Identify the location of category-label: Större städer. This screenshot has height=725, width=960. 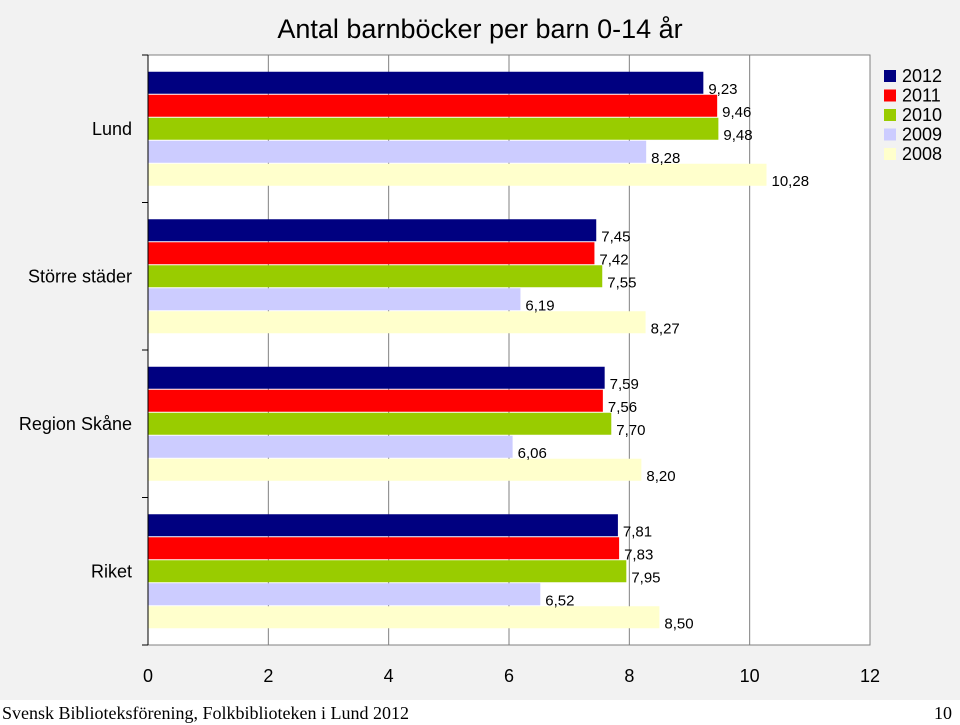
(80, 276).